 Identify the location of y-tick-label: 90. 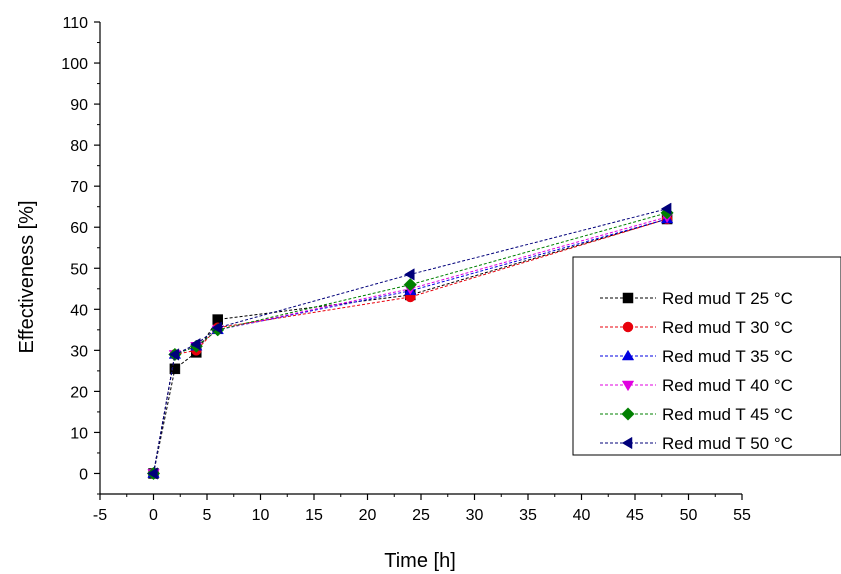
(79, 105).